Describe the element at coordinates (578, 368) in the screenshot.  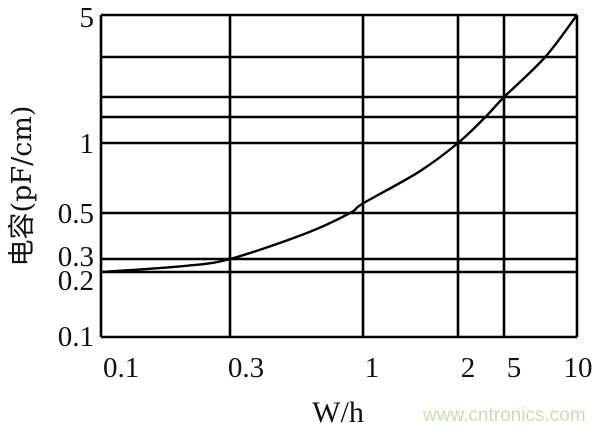
I see `x-tick-label: 10` at that location.